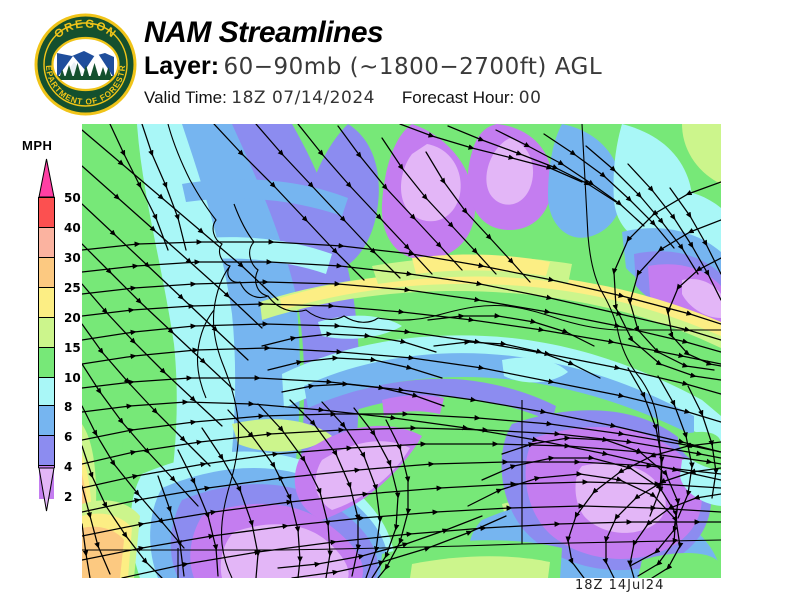 Image resolution: width=800 pixels, height=600 pixels. Describe the element at coordinates (37, 145) in the screenshot. I see `legend-units-label: MPH` at that location.